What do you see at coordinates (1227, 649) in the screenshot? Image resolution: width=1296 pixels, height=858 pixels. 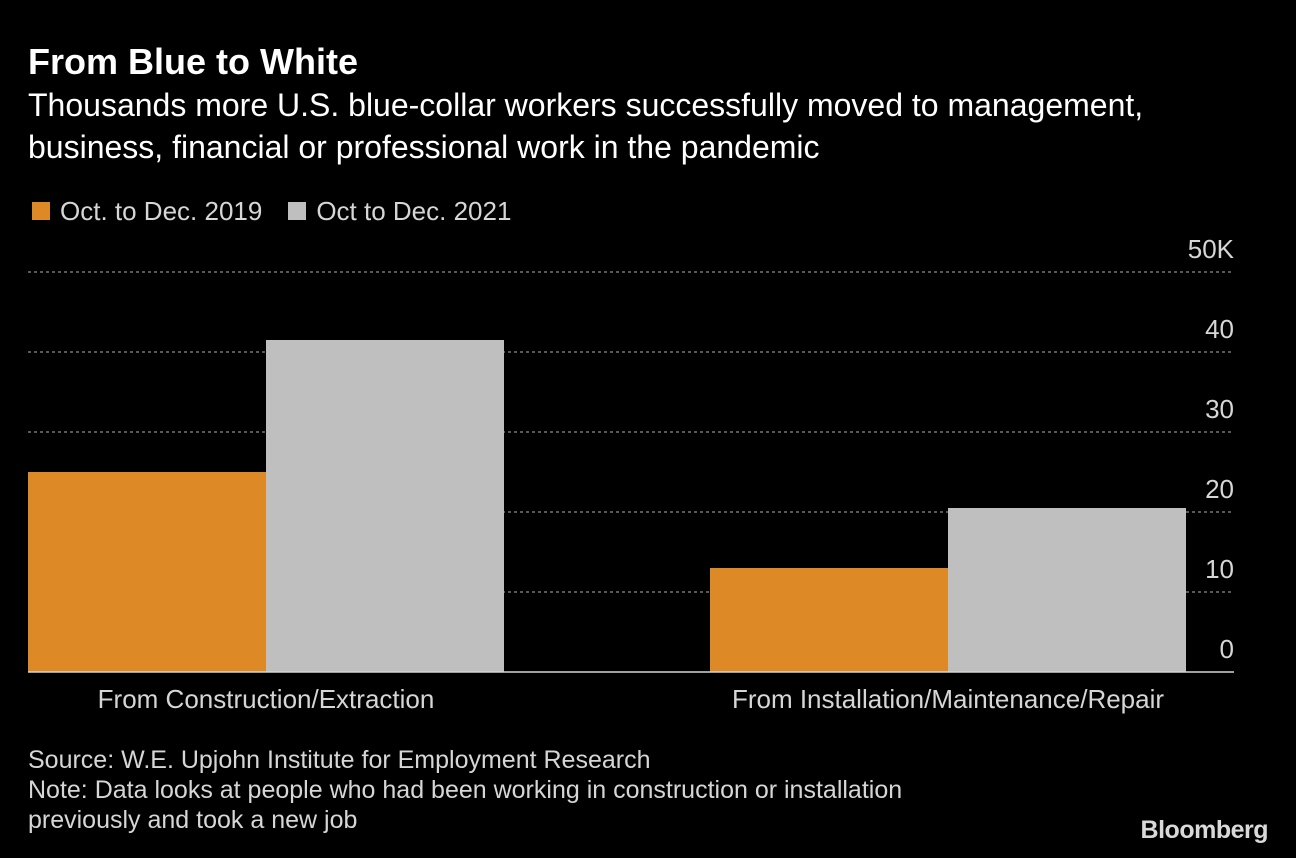 I see `y-tick-label-0: 0` at bounding box center [1227, 649].